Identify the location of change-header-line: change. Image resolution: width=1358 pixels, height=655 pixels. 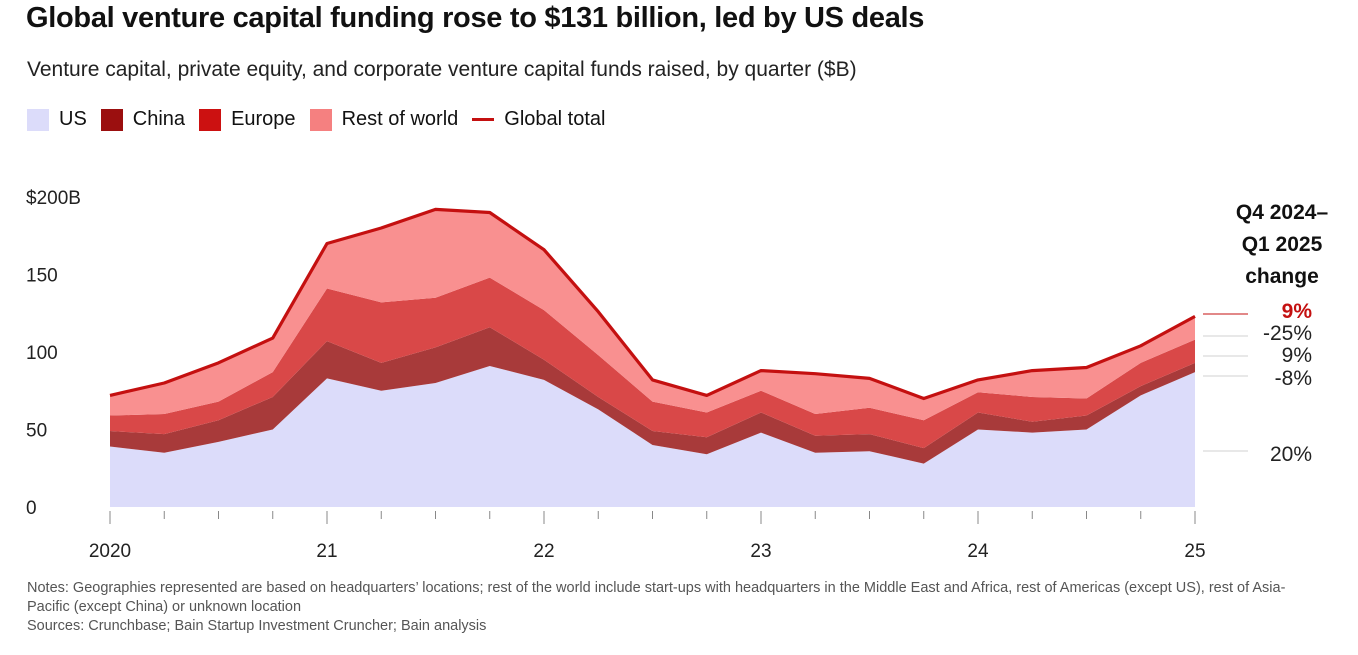
(1282, 276).